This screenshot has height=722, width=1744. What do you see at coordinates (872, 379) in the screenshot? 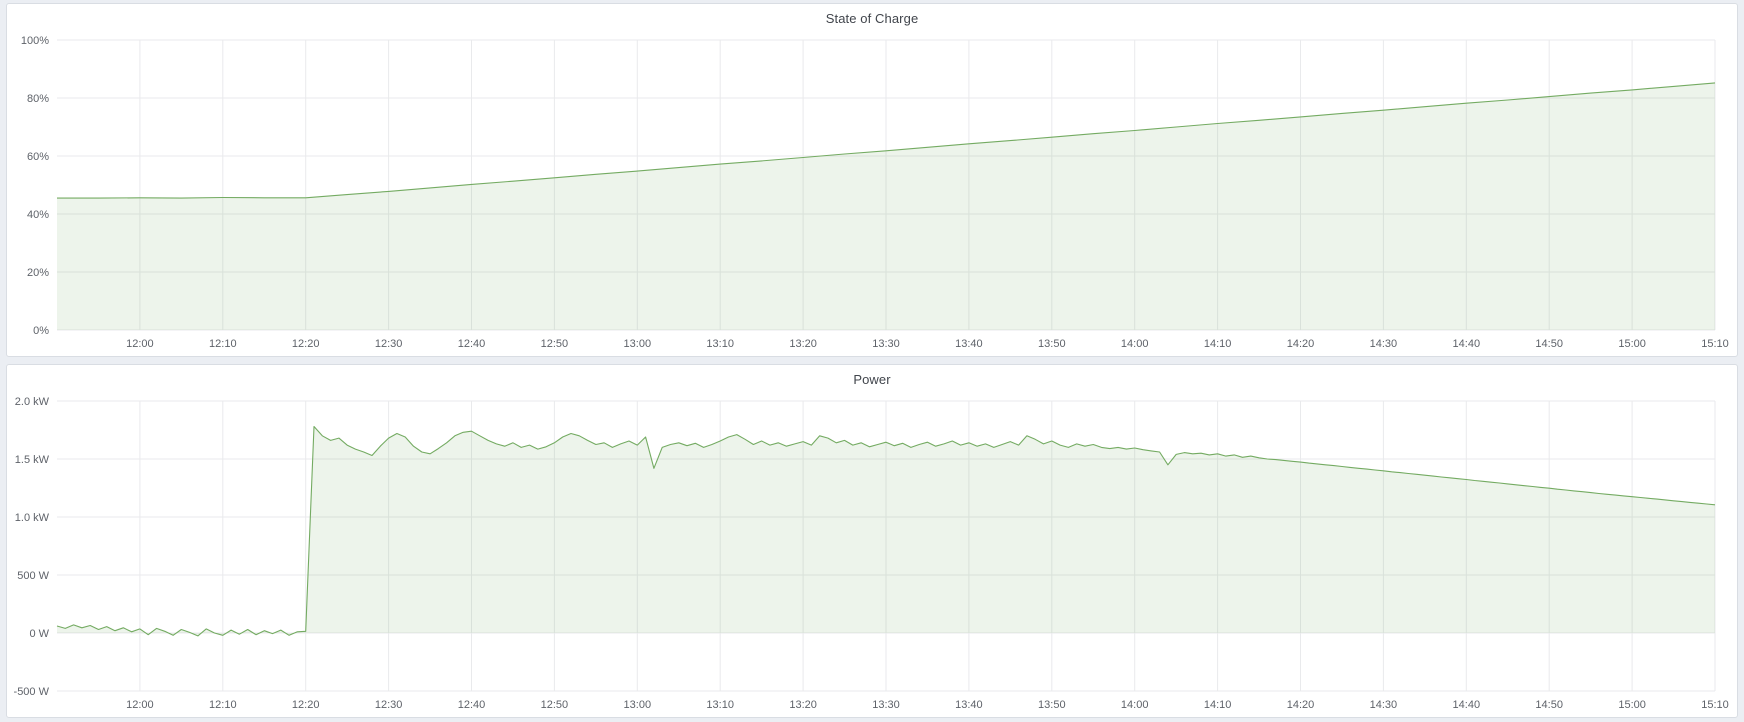
I see `panel-title-power: Power` at bounding box center [872, 379].